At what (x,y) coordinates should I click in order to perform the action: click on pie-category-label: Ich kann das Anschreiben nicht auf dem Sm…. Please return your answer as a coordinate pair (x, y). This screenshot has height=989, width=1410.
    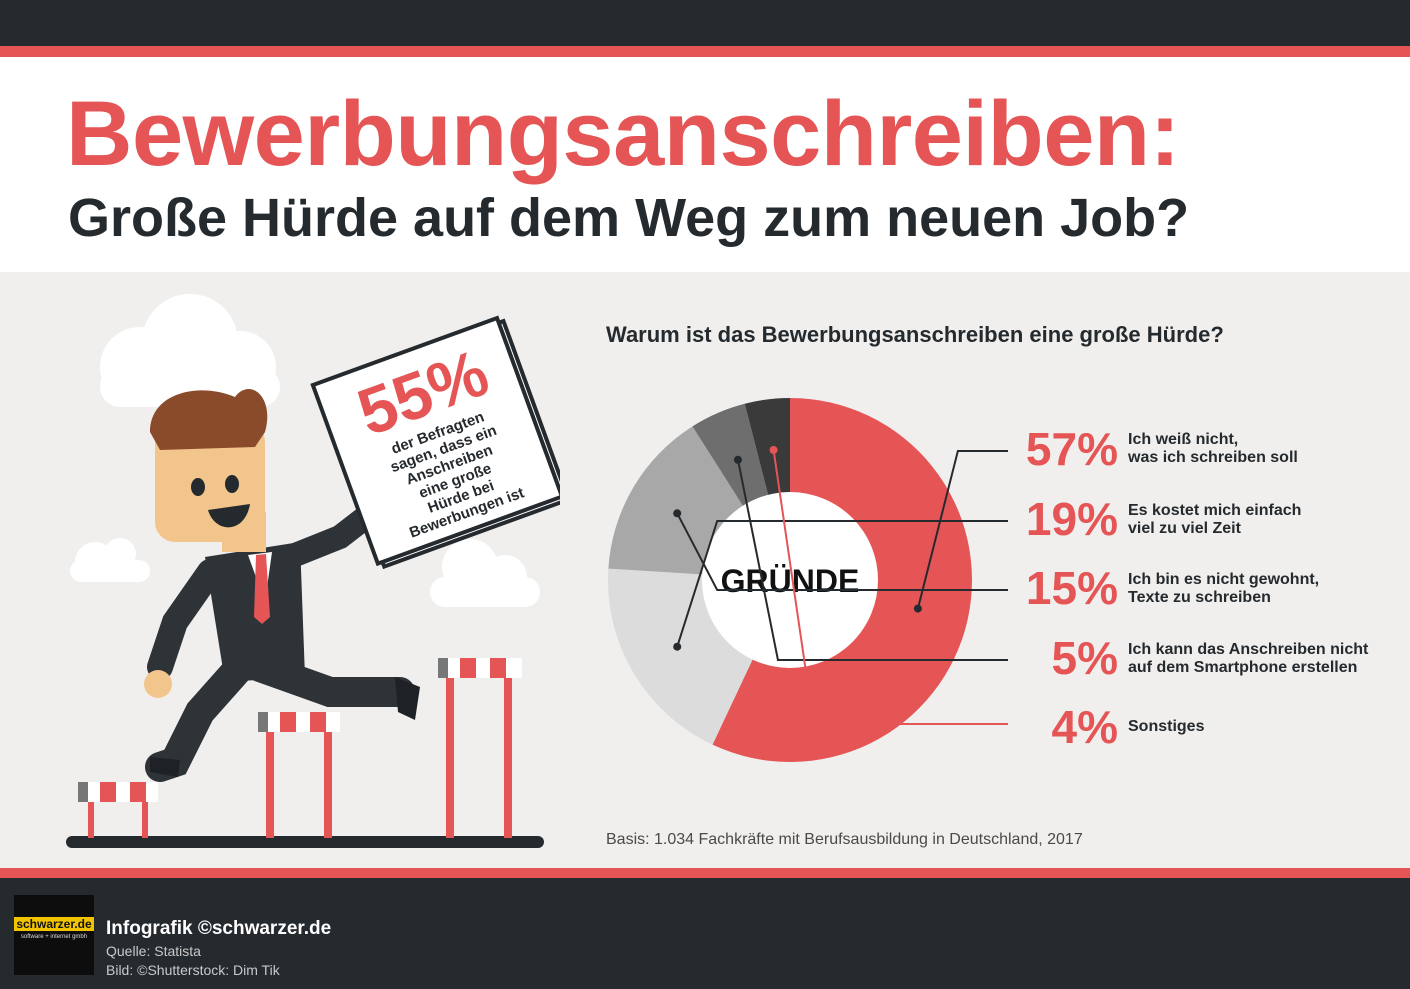
    Looking at the image, I should click on (1248, 658).